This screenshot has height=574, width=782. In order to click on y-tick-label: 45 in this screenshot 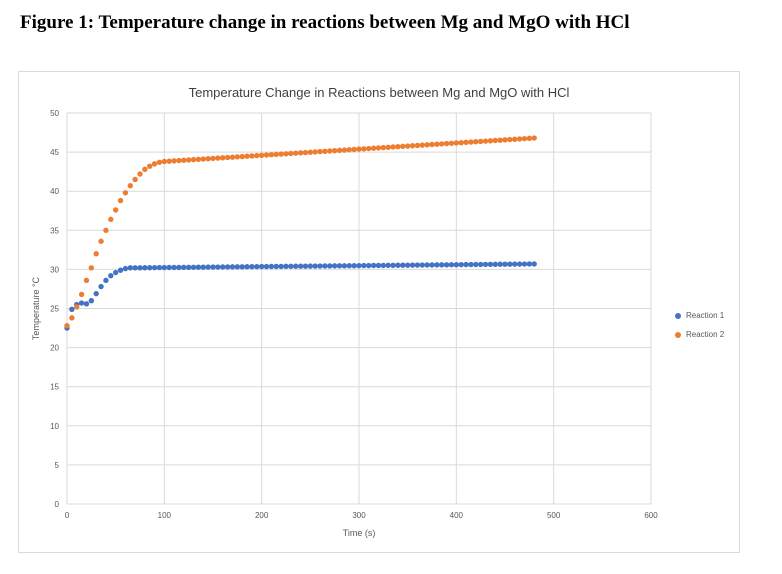, I will do `click(54, 152)`.